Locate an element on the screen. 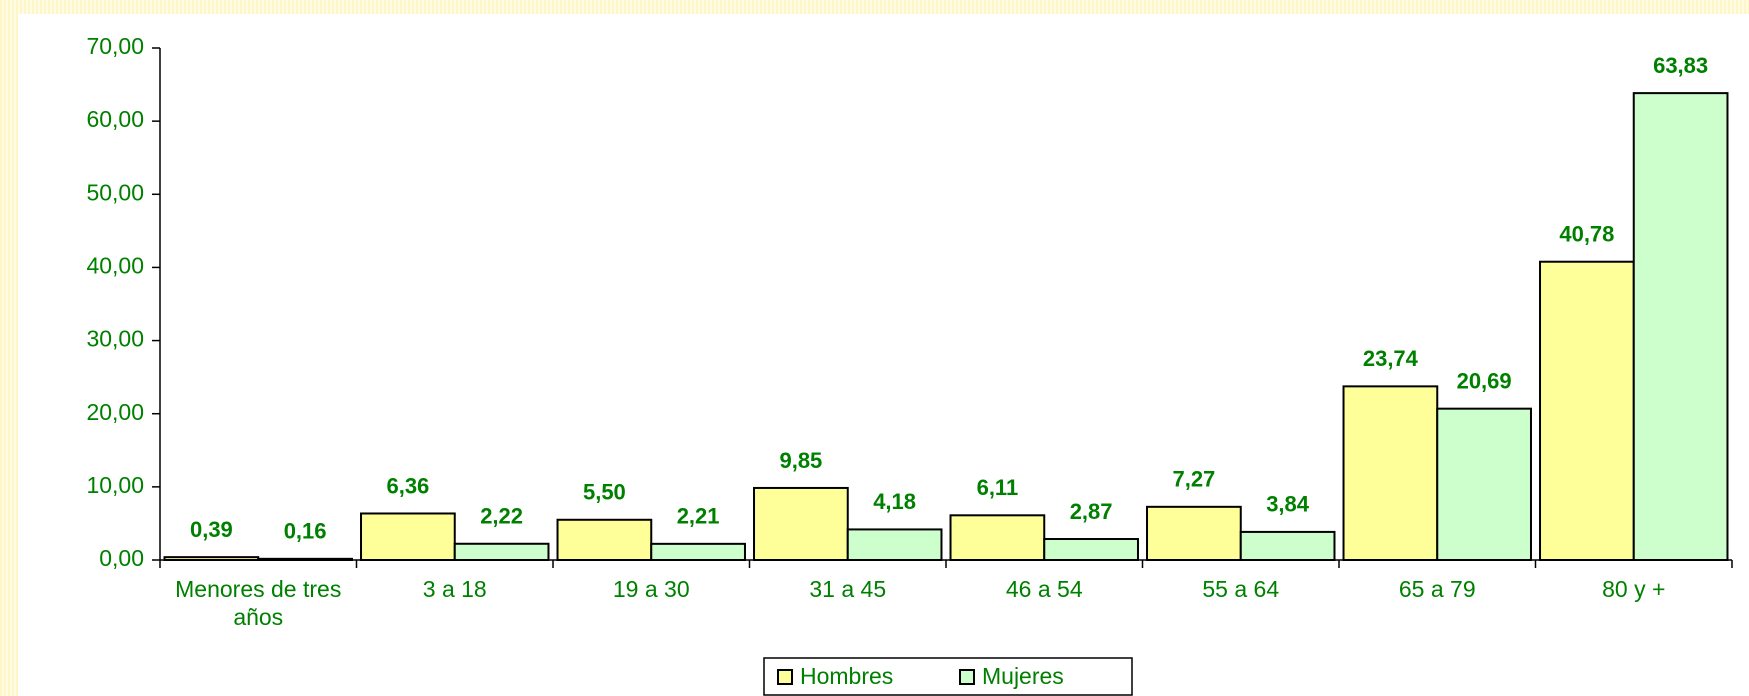  y-tick-label: 40,00 is located at coordinates (115, 266).